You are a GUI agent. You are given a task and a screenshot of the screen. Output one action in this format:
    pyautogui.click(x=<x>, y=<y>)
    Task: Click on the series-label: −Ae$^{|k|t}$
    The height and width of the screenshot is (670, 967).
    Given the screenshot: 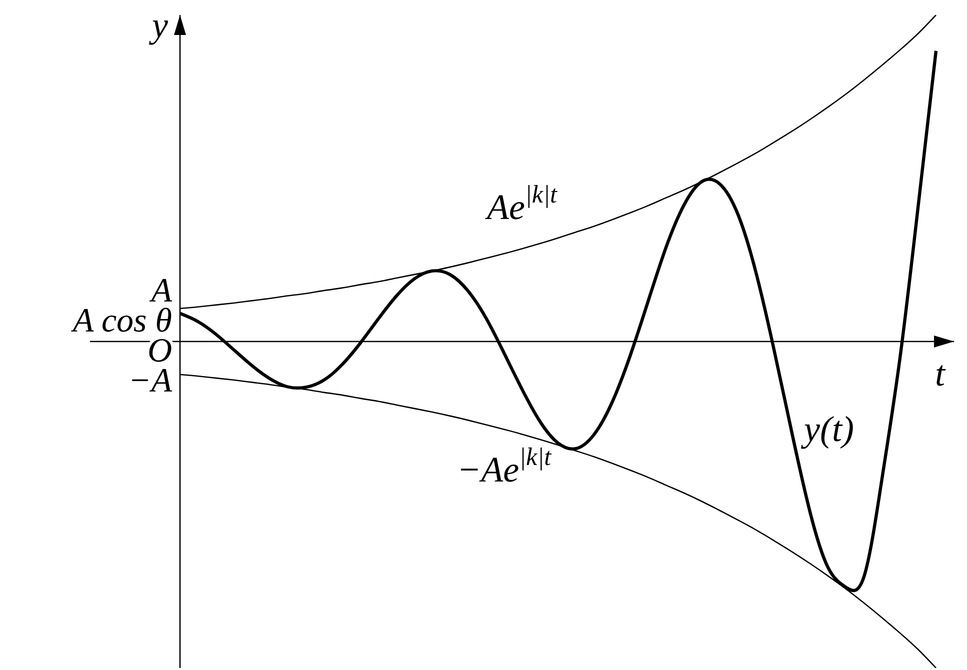 What is the action you would take?
    pyautogui.click(x=504, y=467)
    